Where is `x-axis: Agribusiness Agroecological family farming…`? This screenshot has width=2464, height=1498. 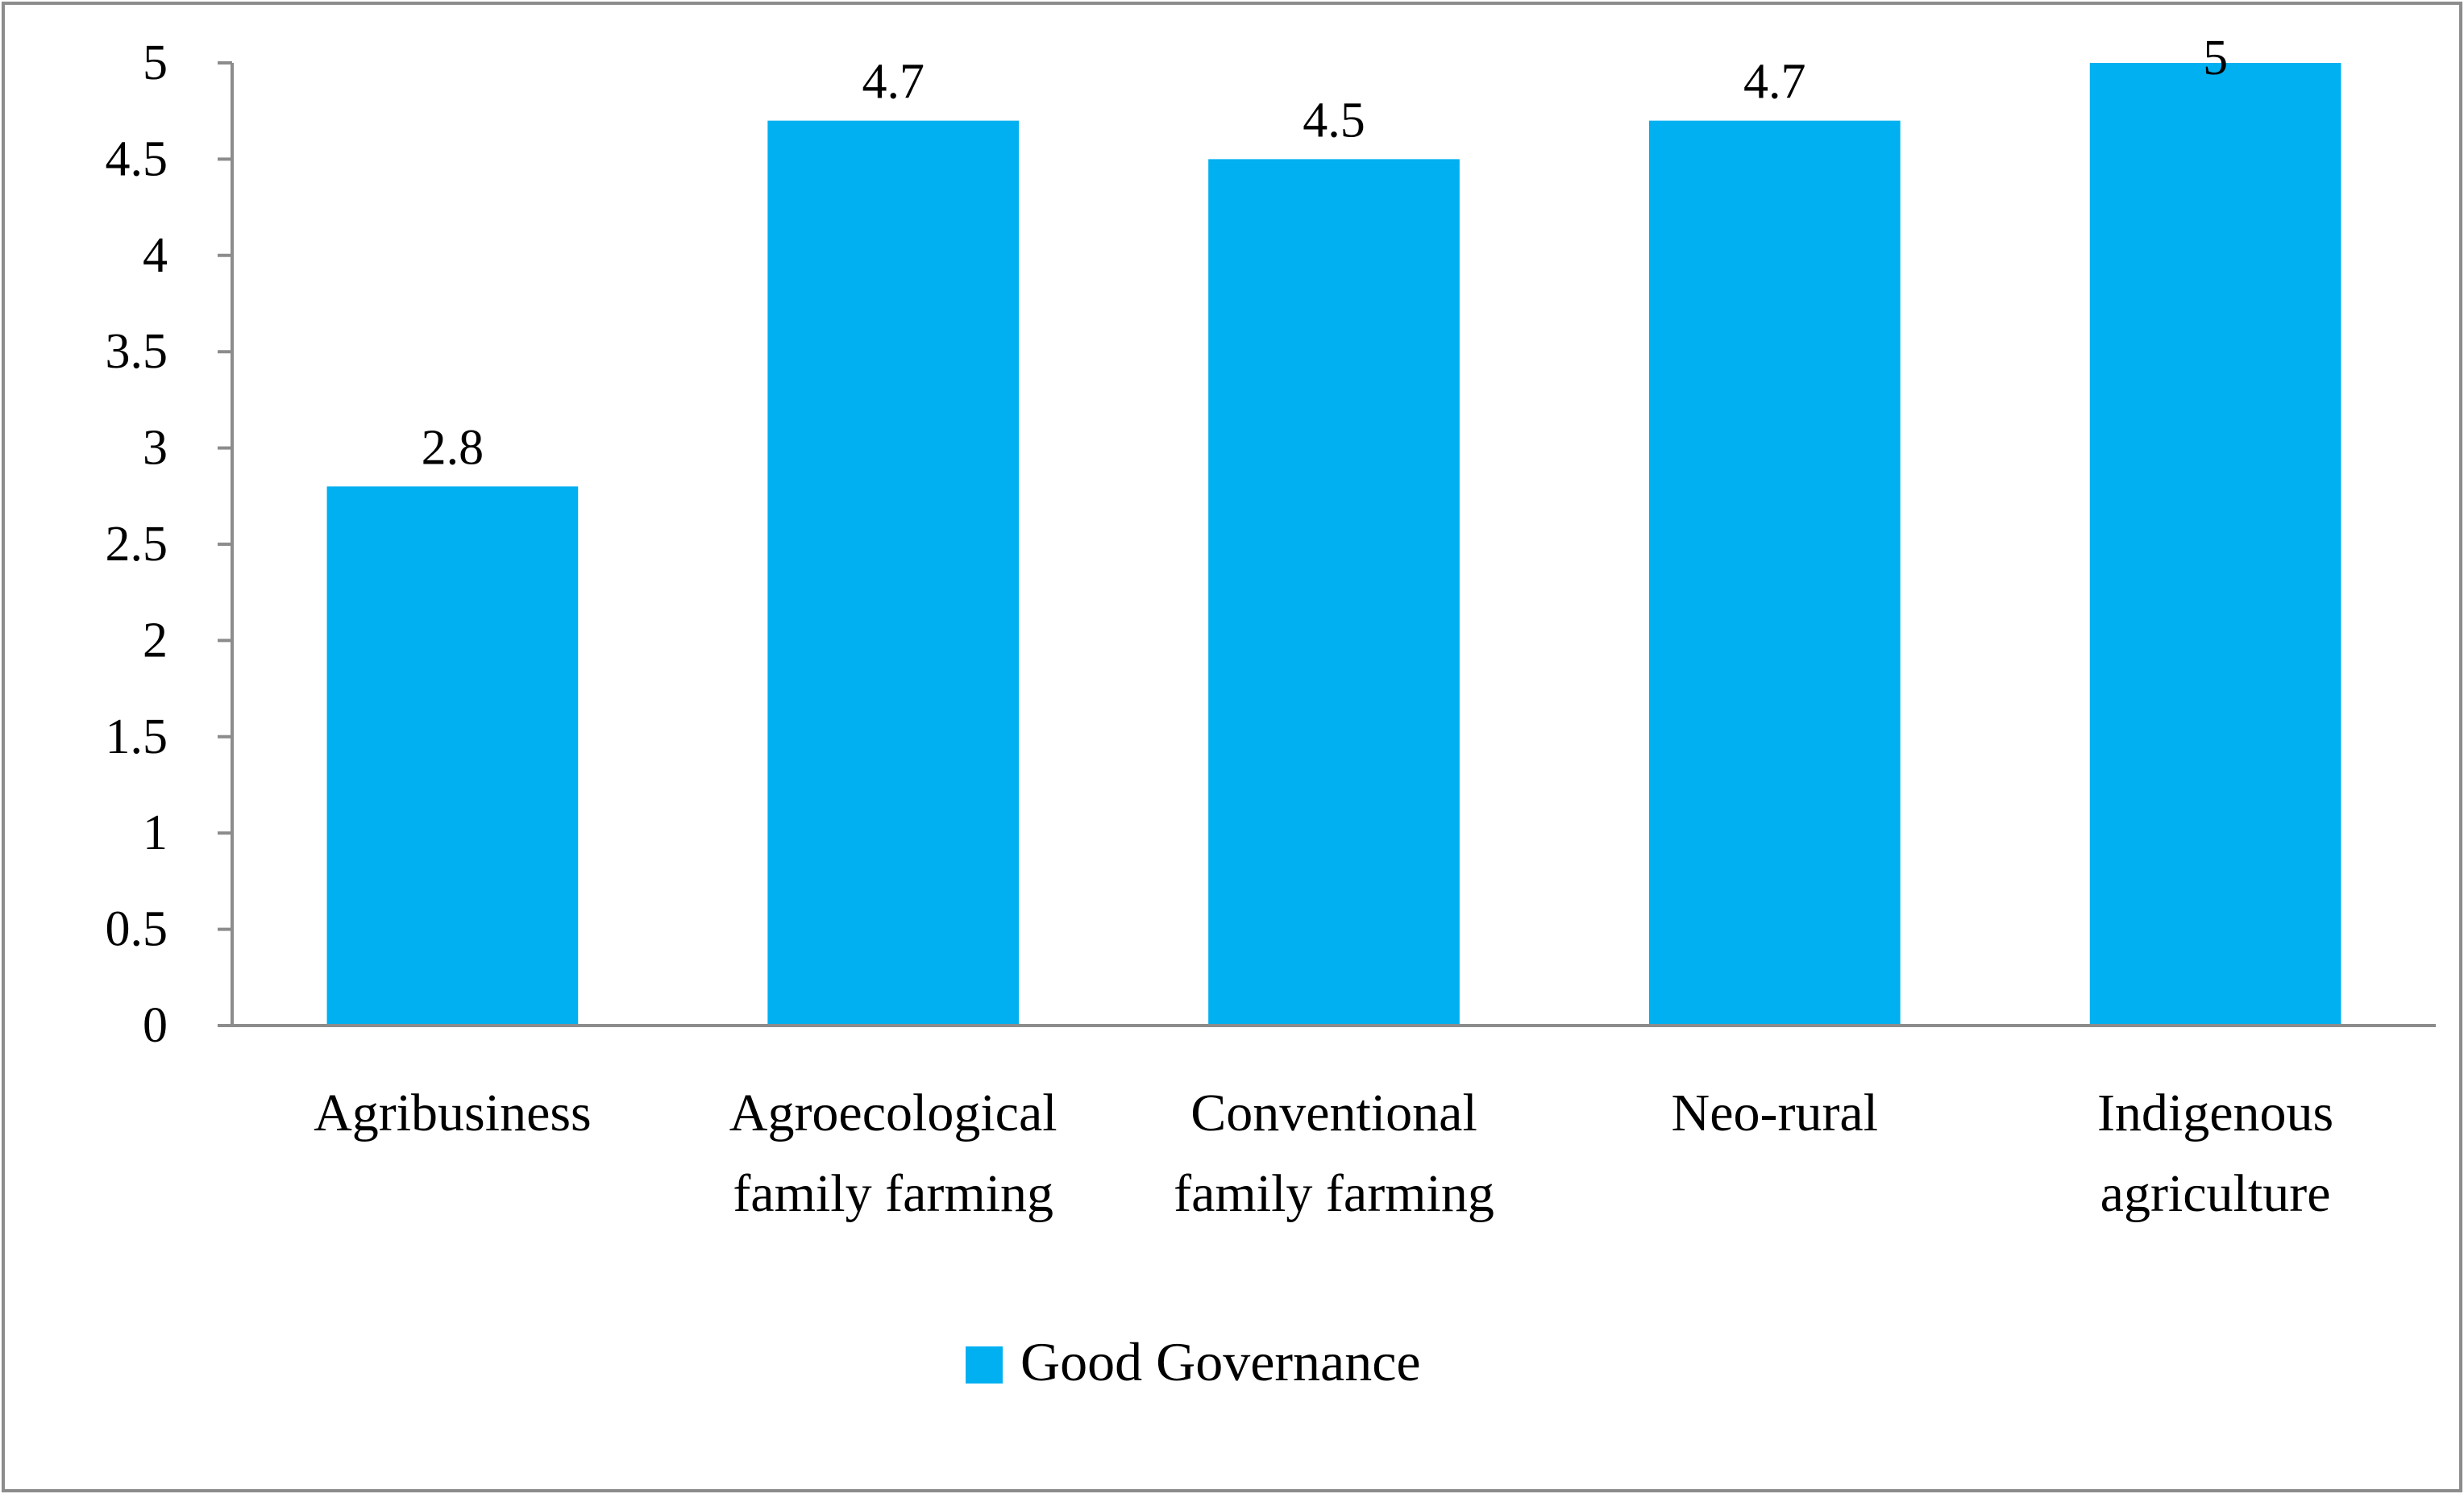
x-axis: Agribusiness Agroecological family farming… is located at coordinates (1334, 1123).